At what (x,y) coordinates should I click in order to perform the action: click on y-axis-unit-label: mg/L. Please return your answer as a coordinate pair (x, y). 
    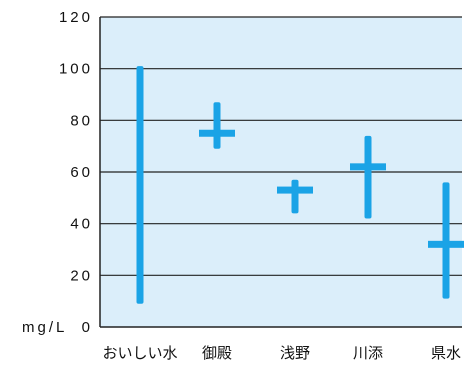
    Looking at the image, I should click on (44, 327).